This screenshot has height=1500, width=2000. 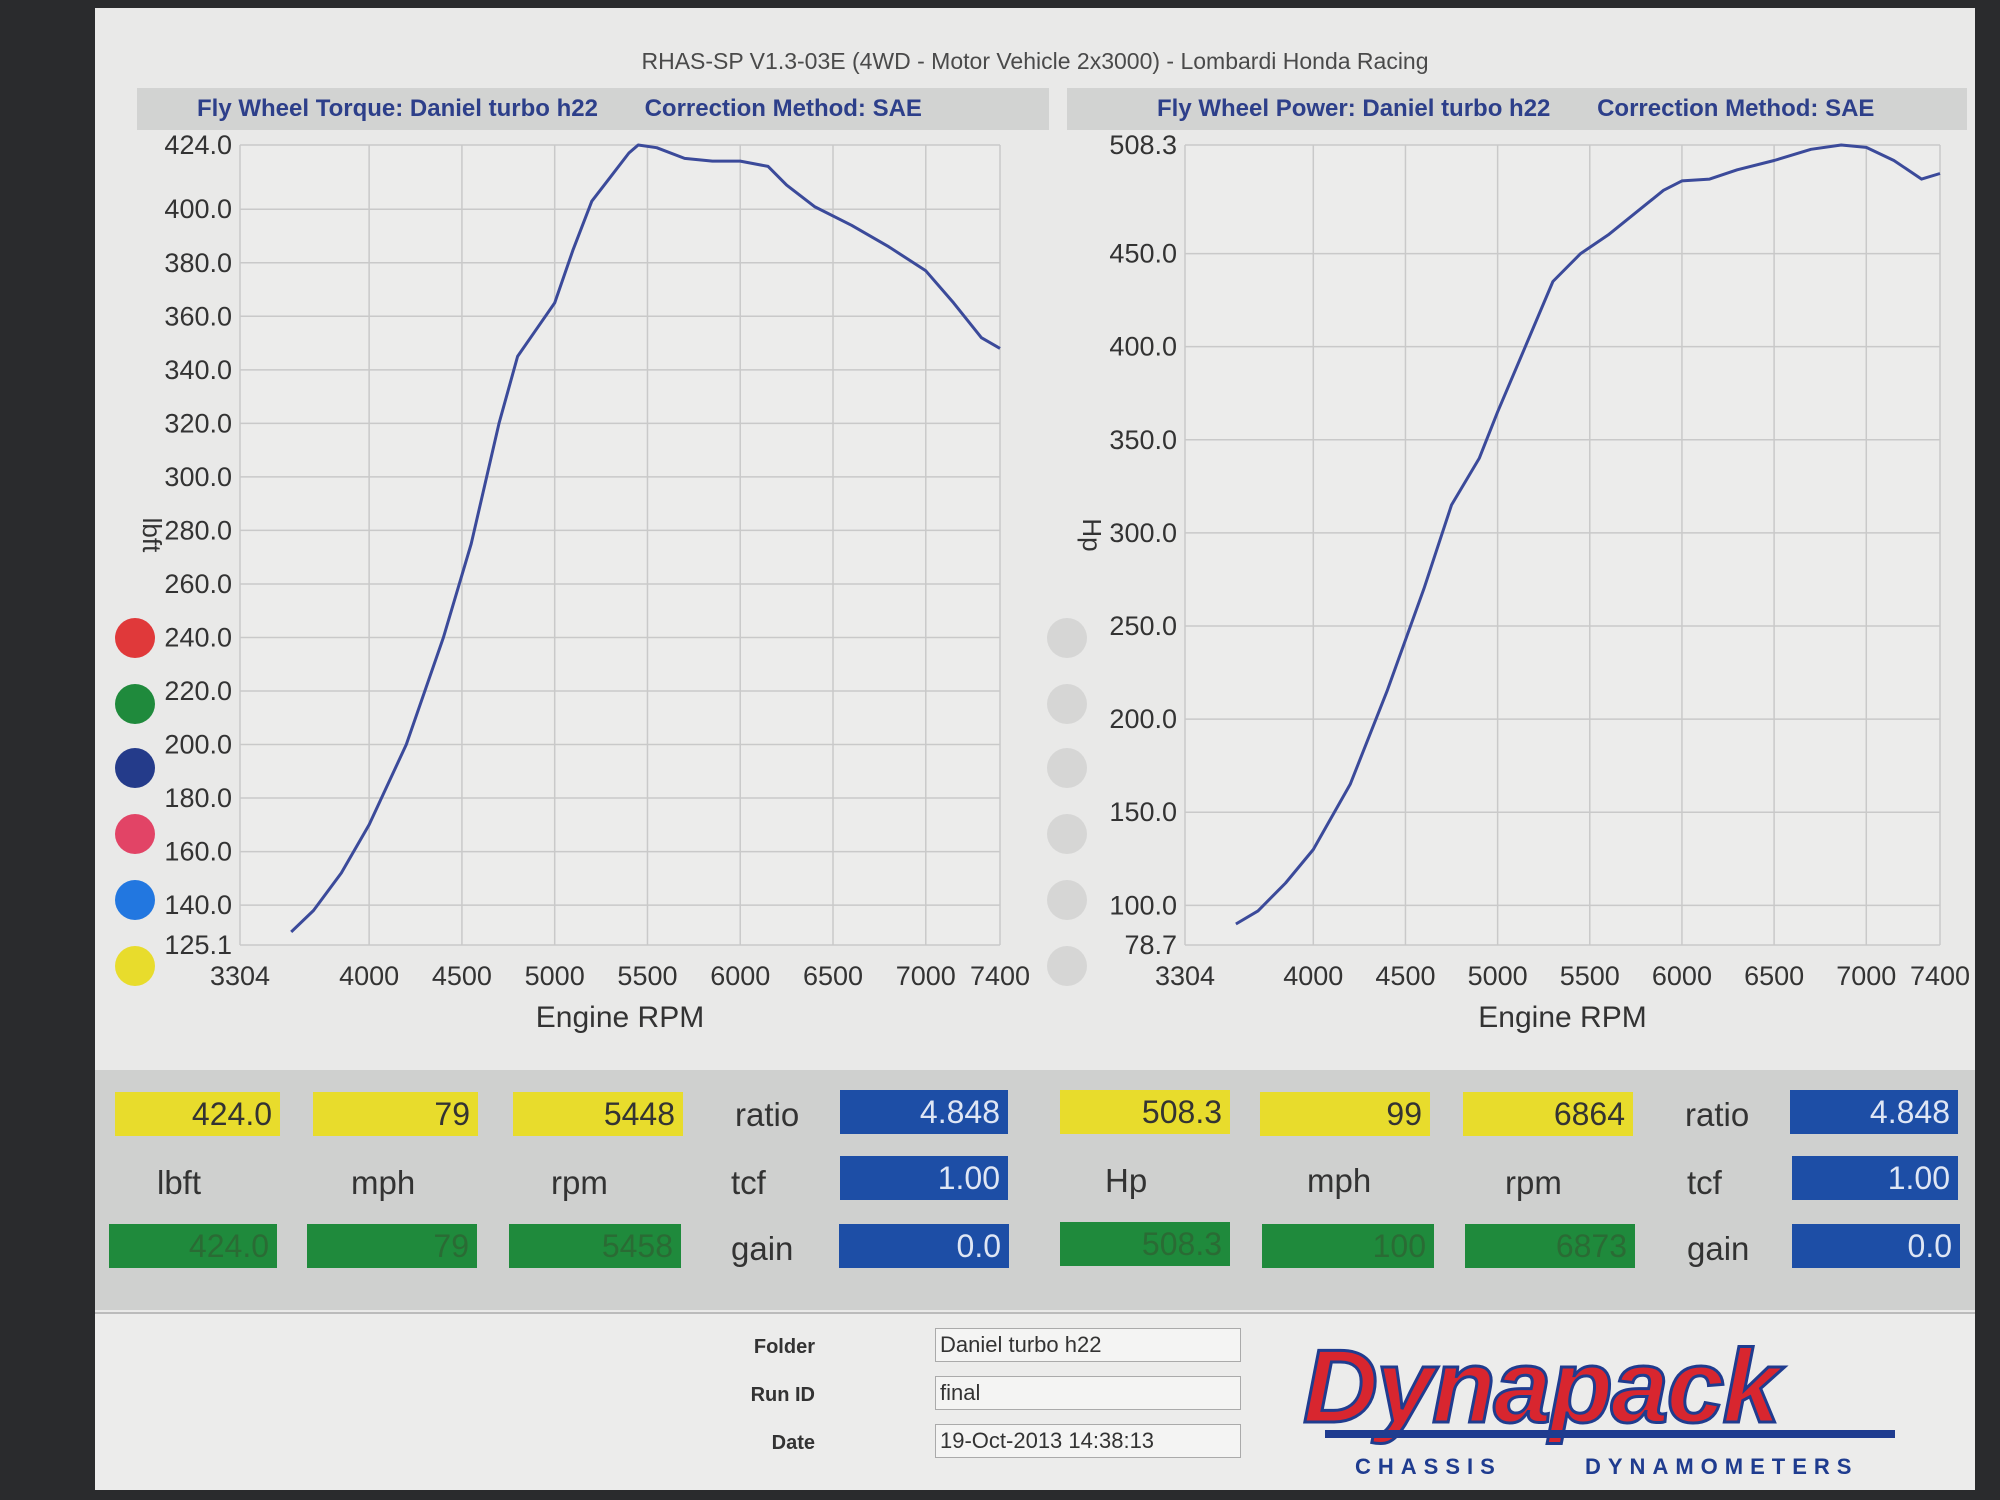 What do you see at coordinates (579, 1182) in the screenshot?
I see `torque-rpm-label: rpm` at bounding box center [579, 1182].